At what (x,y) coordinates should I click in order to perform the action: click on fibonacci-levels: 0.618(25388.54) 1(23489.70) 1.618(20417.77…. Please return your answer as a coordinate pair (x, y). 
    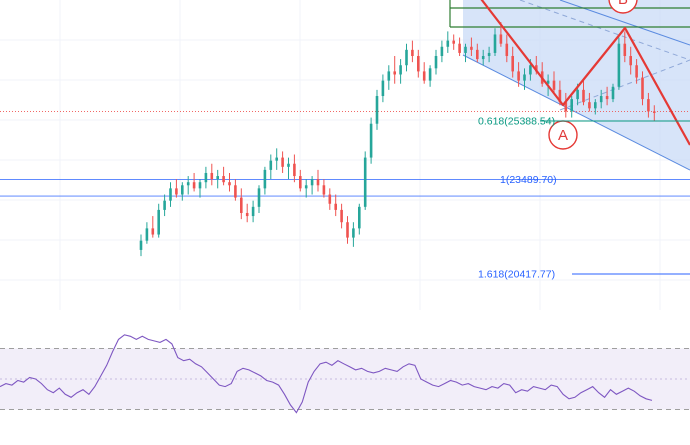
    Looking at the image, I should click on (584, 198).